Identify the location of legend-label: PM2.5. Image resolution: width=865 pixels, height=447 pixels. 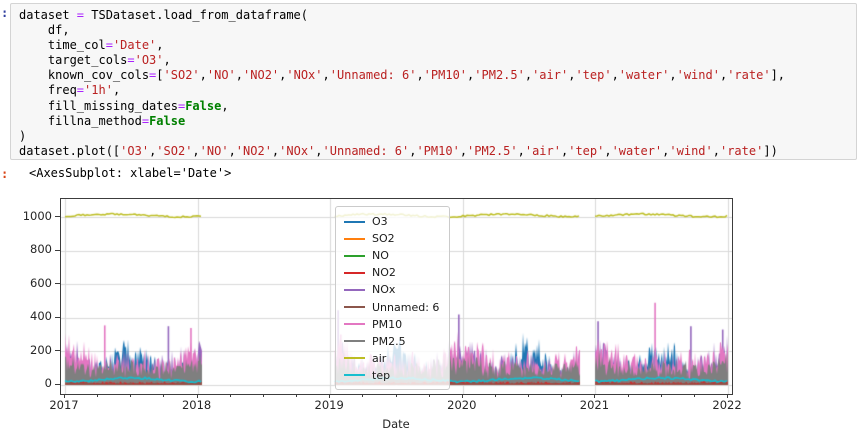
(389, 341).